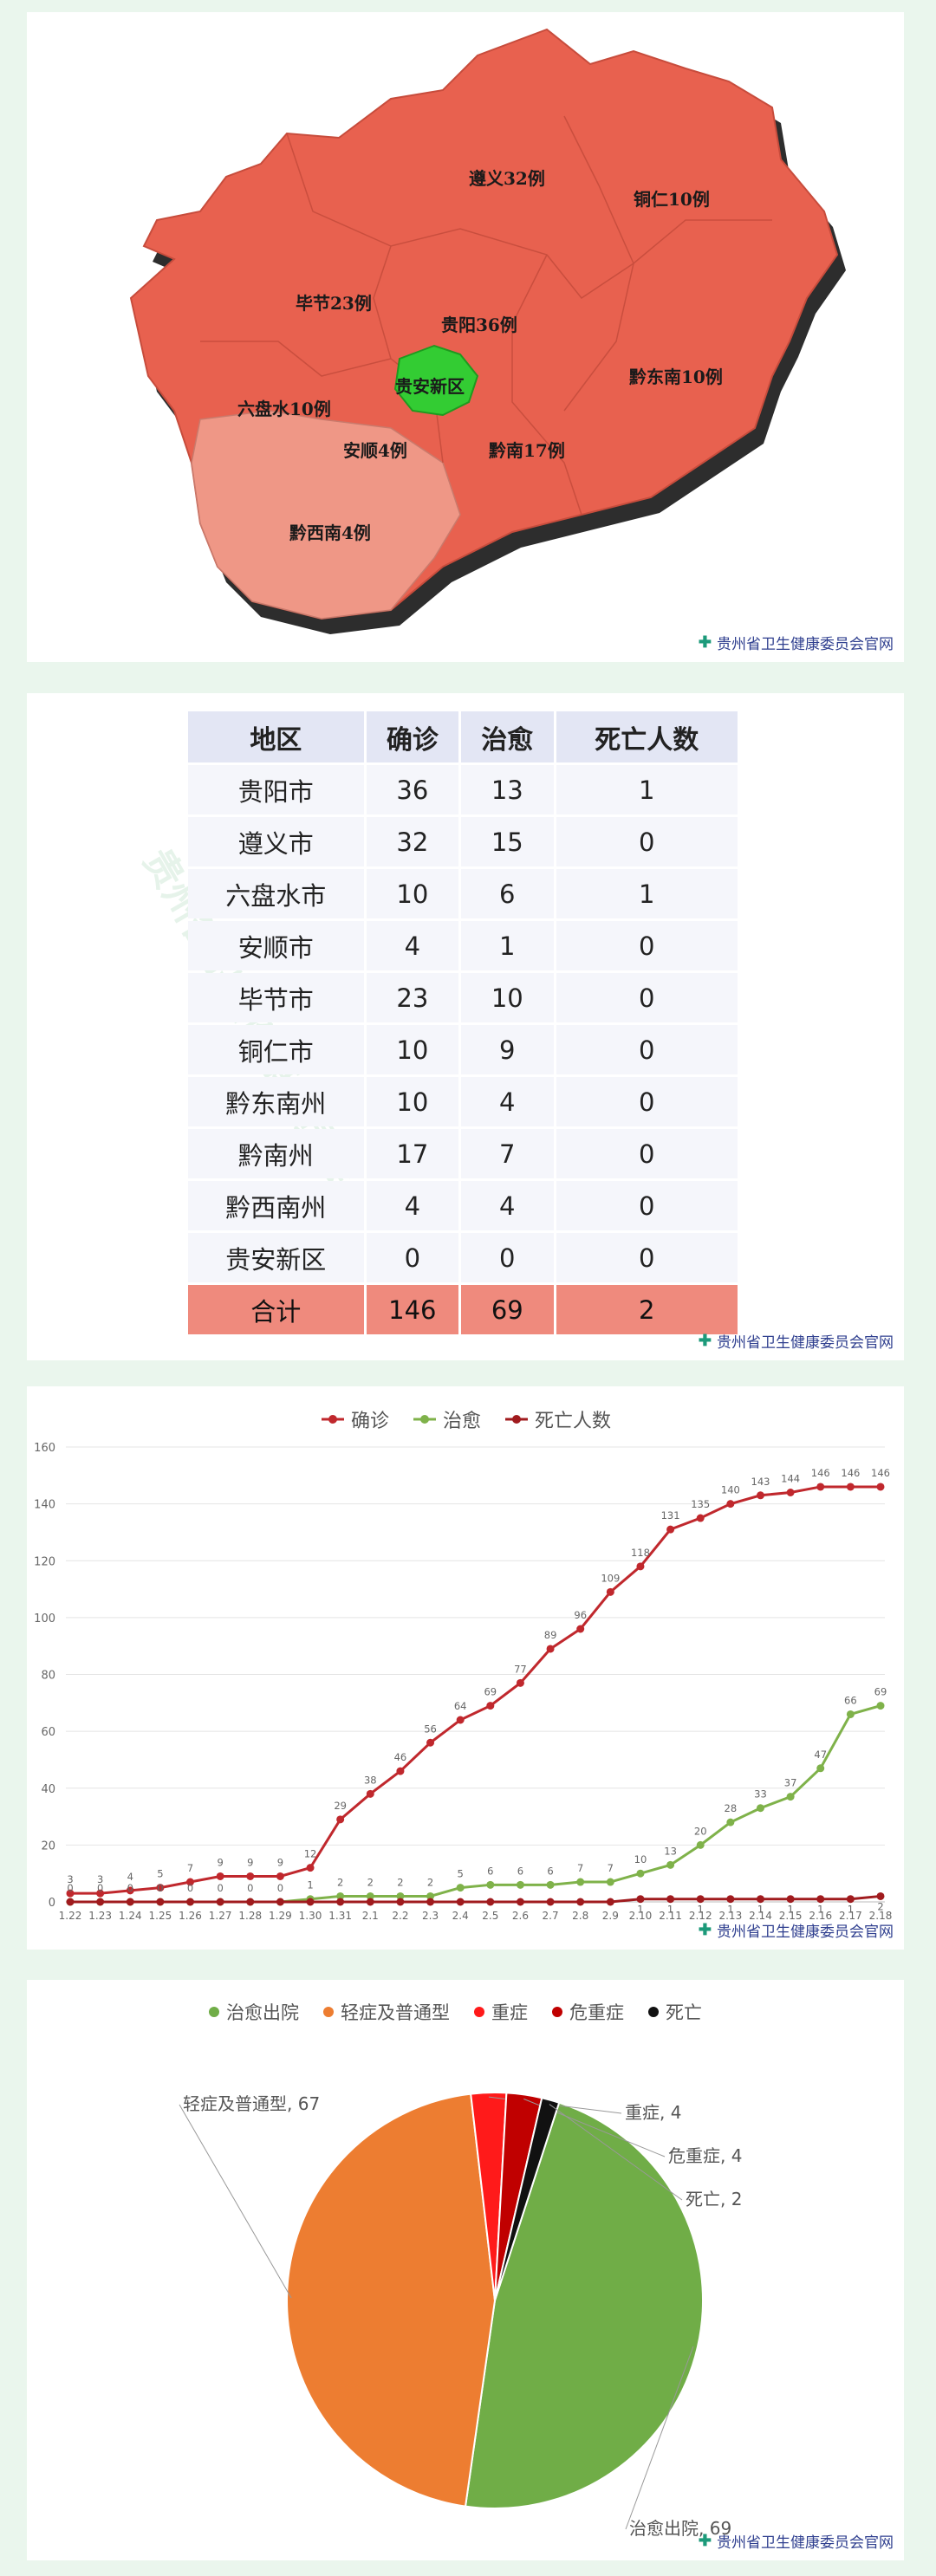  I want to click on x-tick-label: 2.1, so click(370, 1916).